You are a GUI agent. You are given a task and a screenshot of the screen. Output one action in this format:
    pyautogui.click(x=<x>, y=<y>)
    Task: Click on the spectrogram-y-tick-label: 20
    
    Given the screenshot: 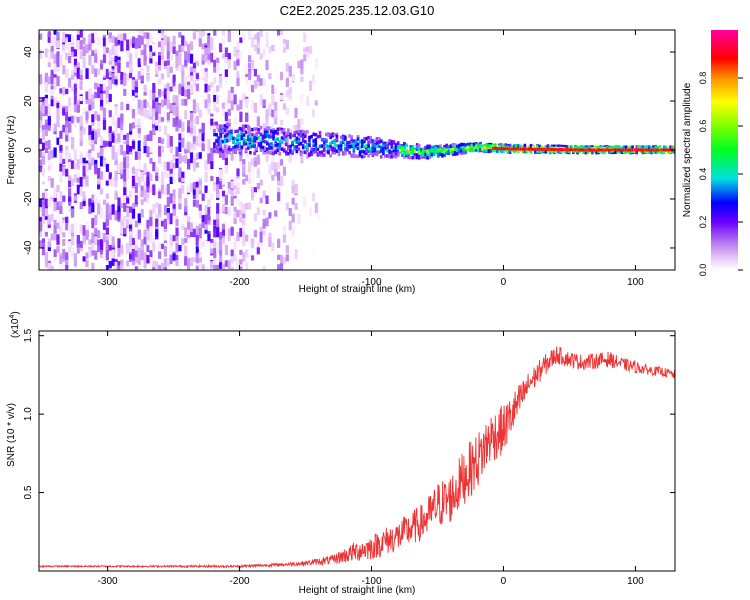 What is the action you would take?
    pyautogui.click(x=28, y=101)
    